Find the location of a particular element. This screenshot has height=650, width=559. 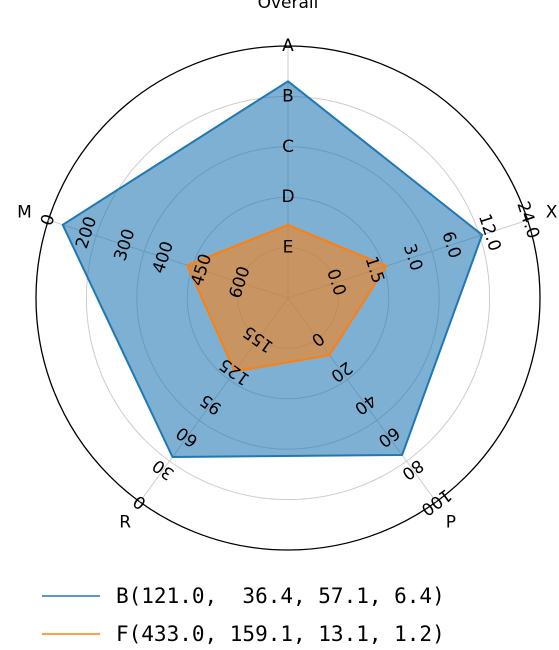

axis-name-p: P is located at coordinates (451, 522).